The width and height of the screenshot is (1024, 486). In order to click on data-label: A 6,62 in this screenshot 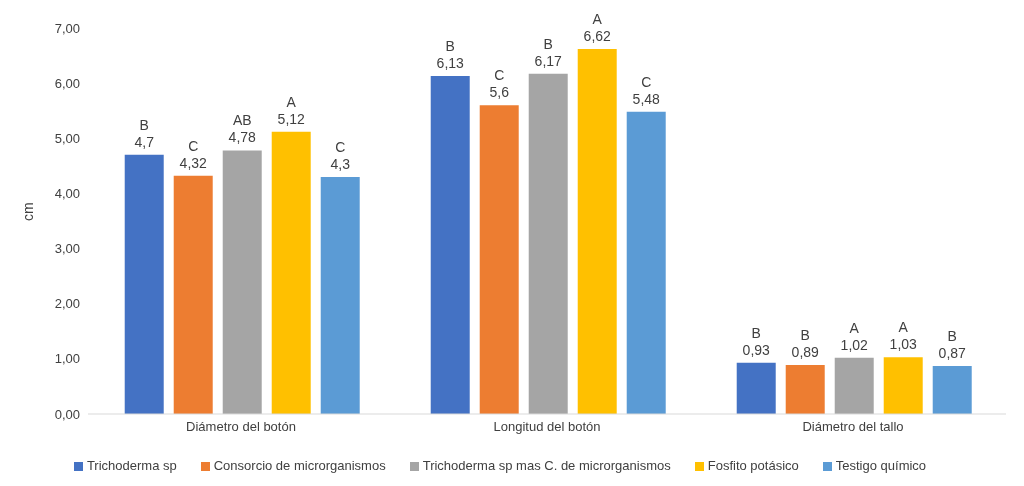, I will do `click(597, 27)`.